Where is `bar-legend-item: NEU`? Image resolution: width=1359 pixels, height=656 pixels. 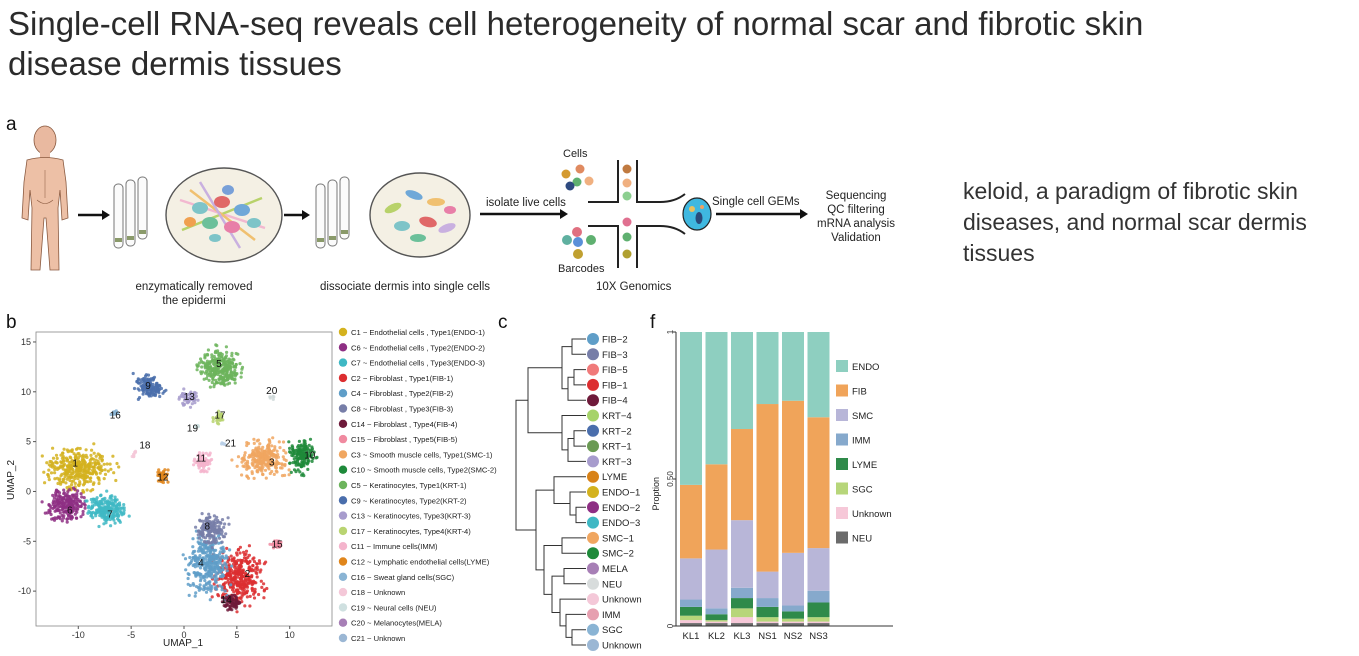
bar-legend-item: NEU is located at coordinates (854, 538).